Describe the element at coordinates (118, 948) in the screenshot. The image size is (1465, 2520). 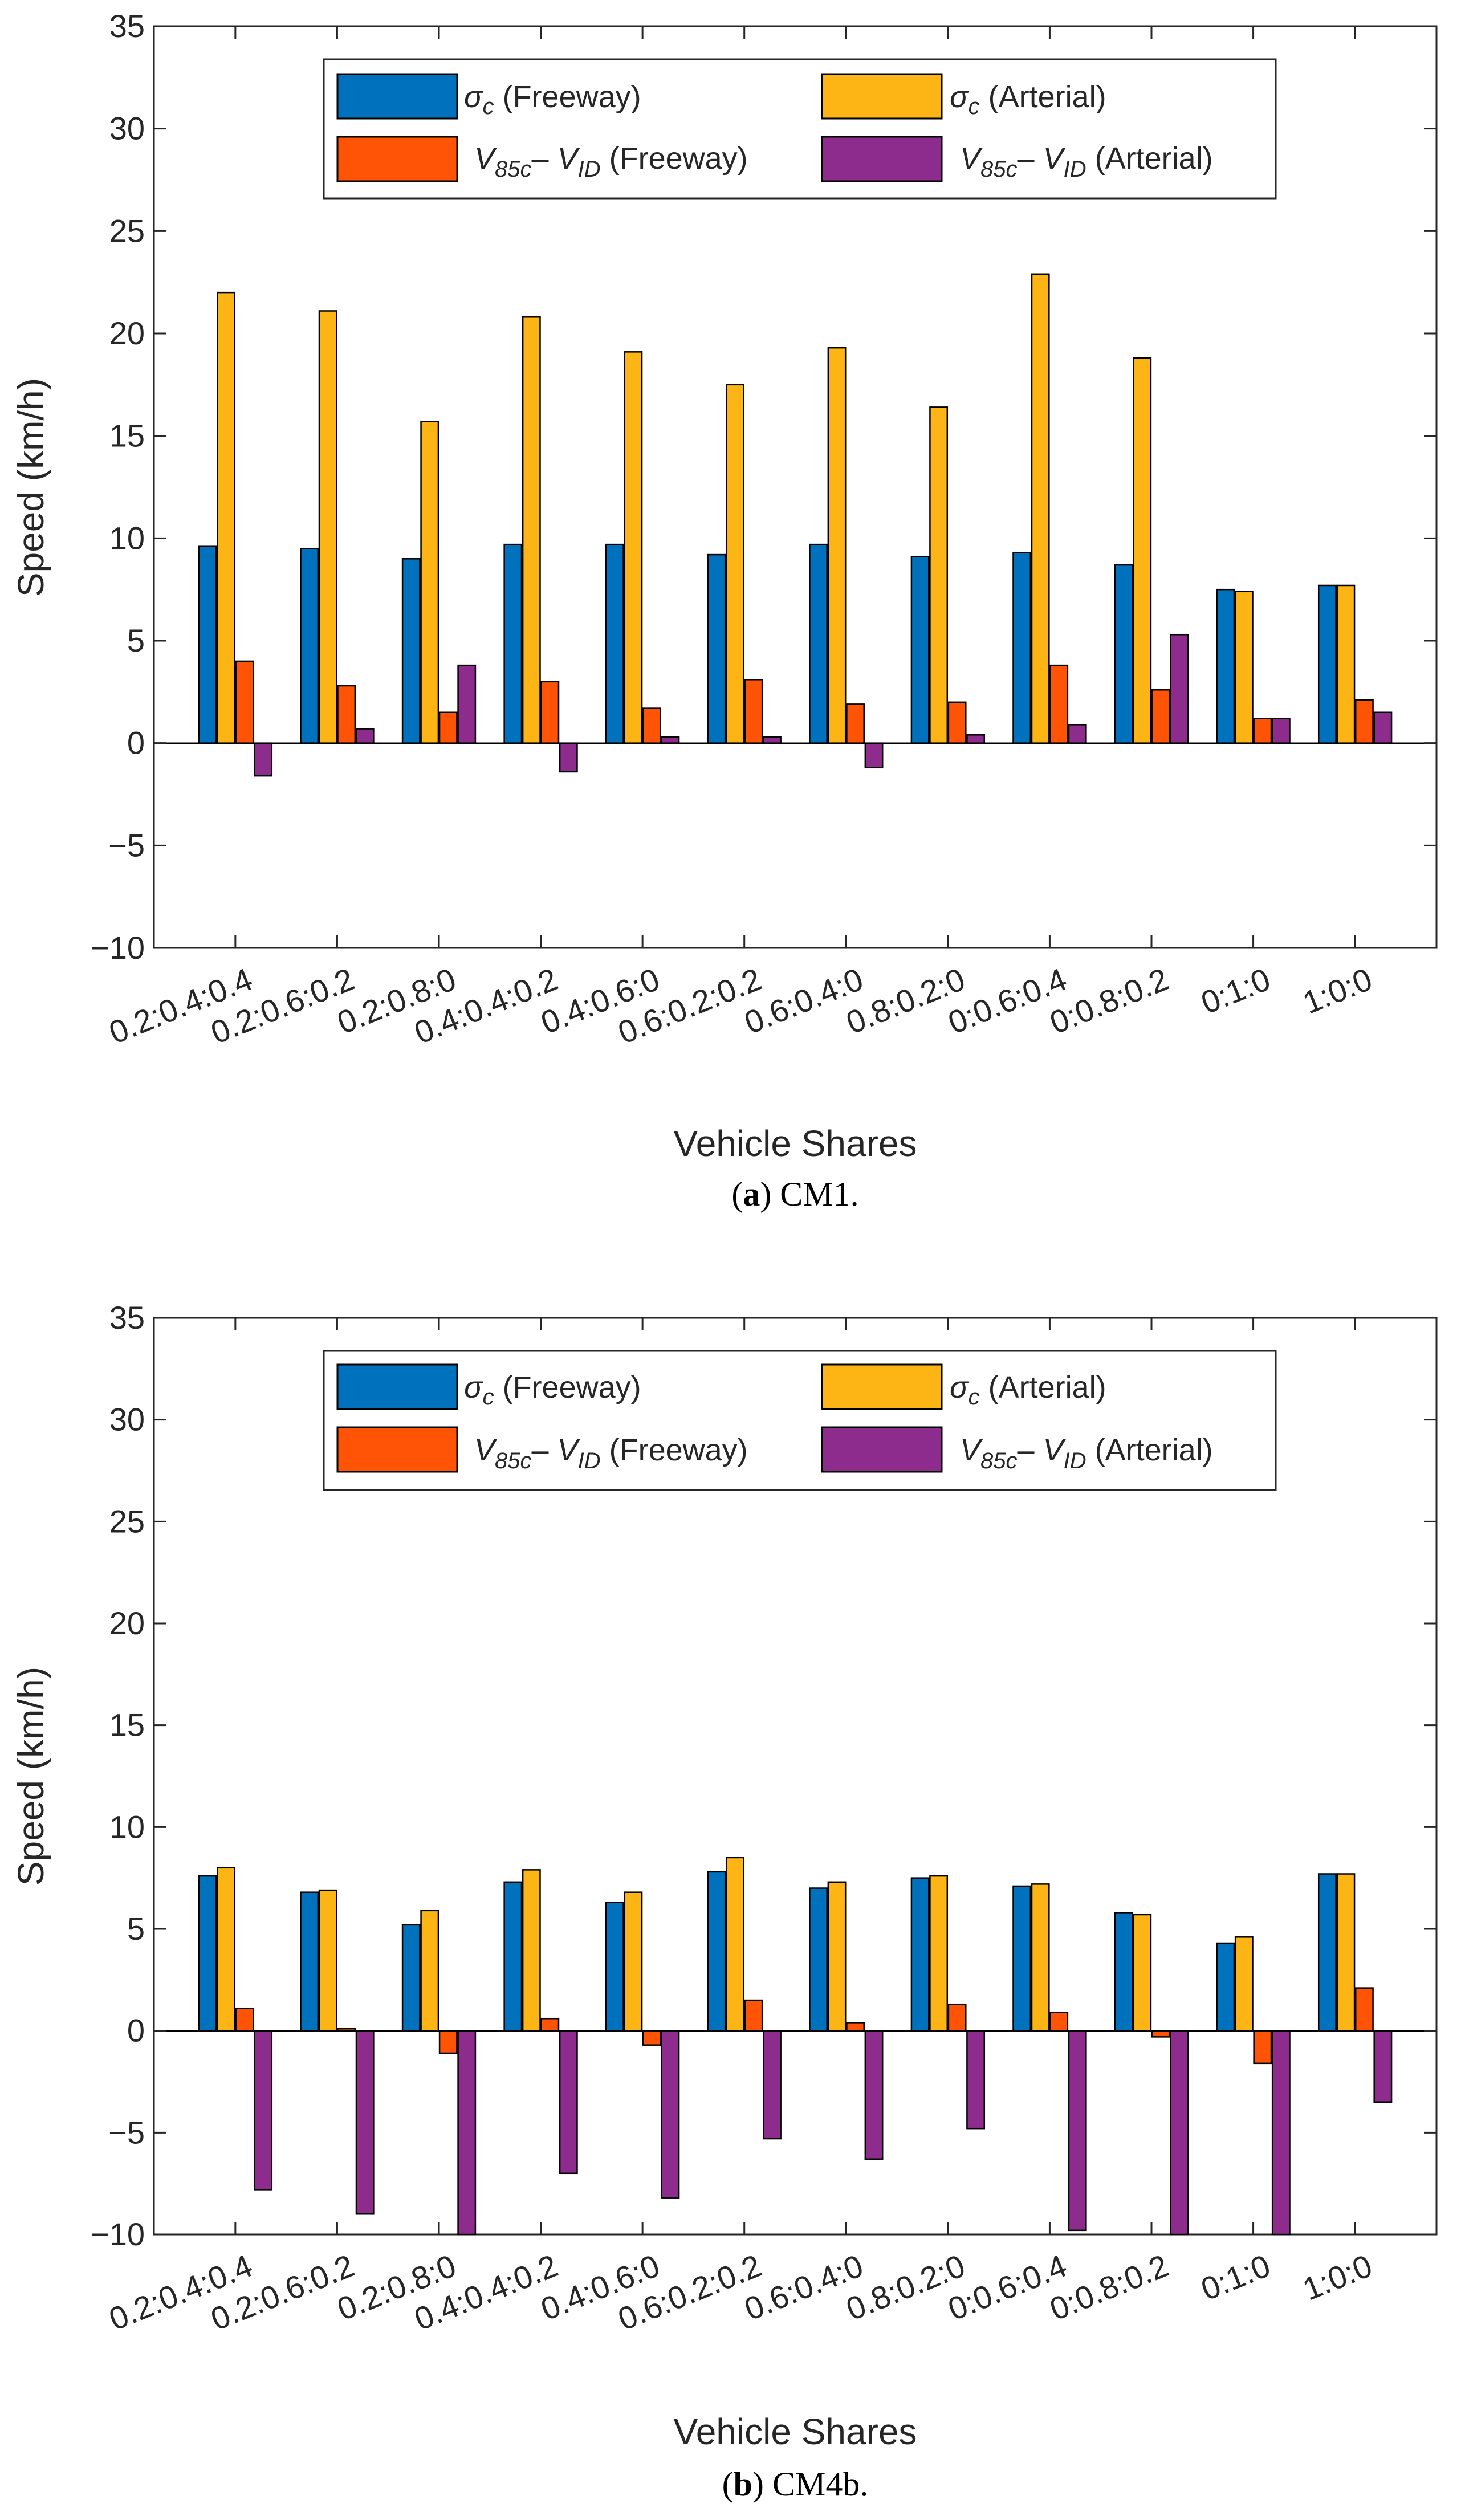
I see `y-tick-label: −10` at that location.